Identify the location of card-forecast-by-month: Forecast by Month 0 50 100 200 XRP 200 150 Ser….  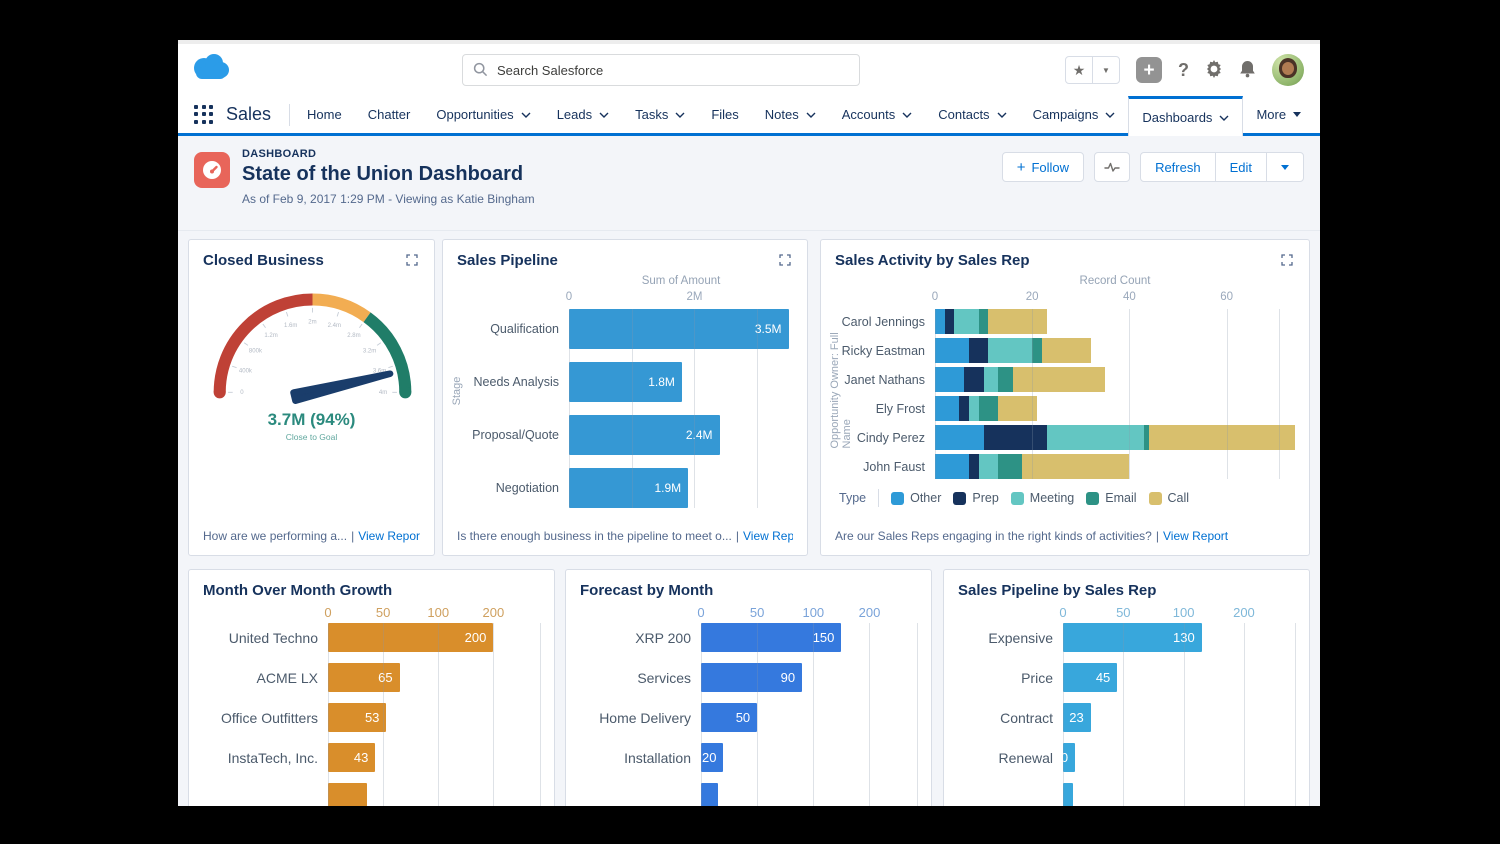
(748, 687).